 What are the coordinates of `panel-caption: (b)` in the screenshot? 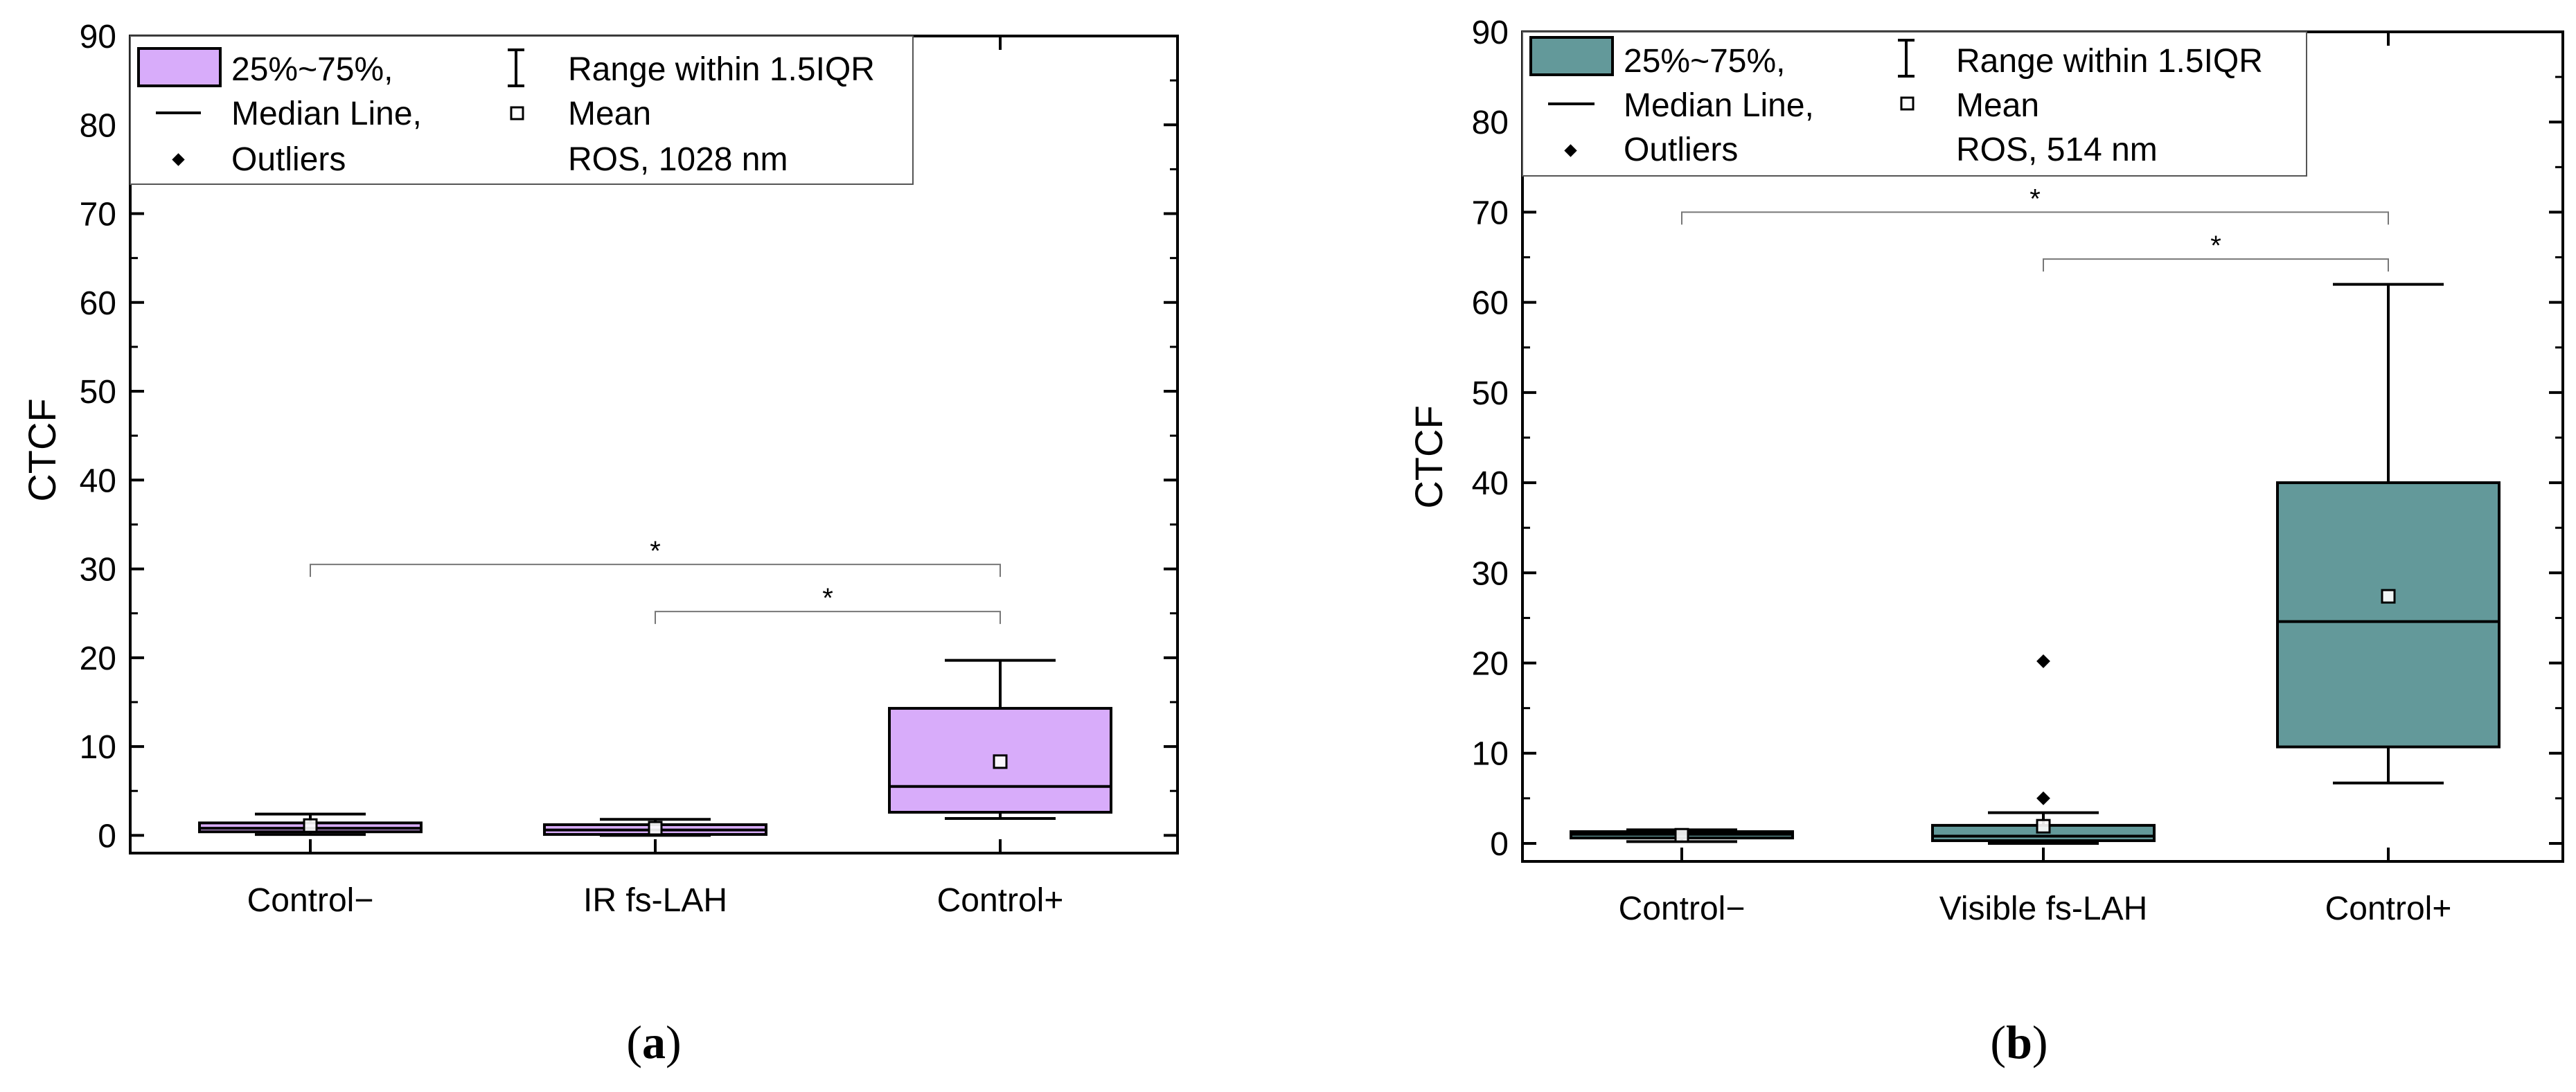 It's located at (2019, 1042).